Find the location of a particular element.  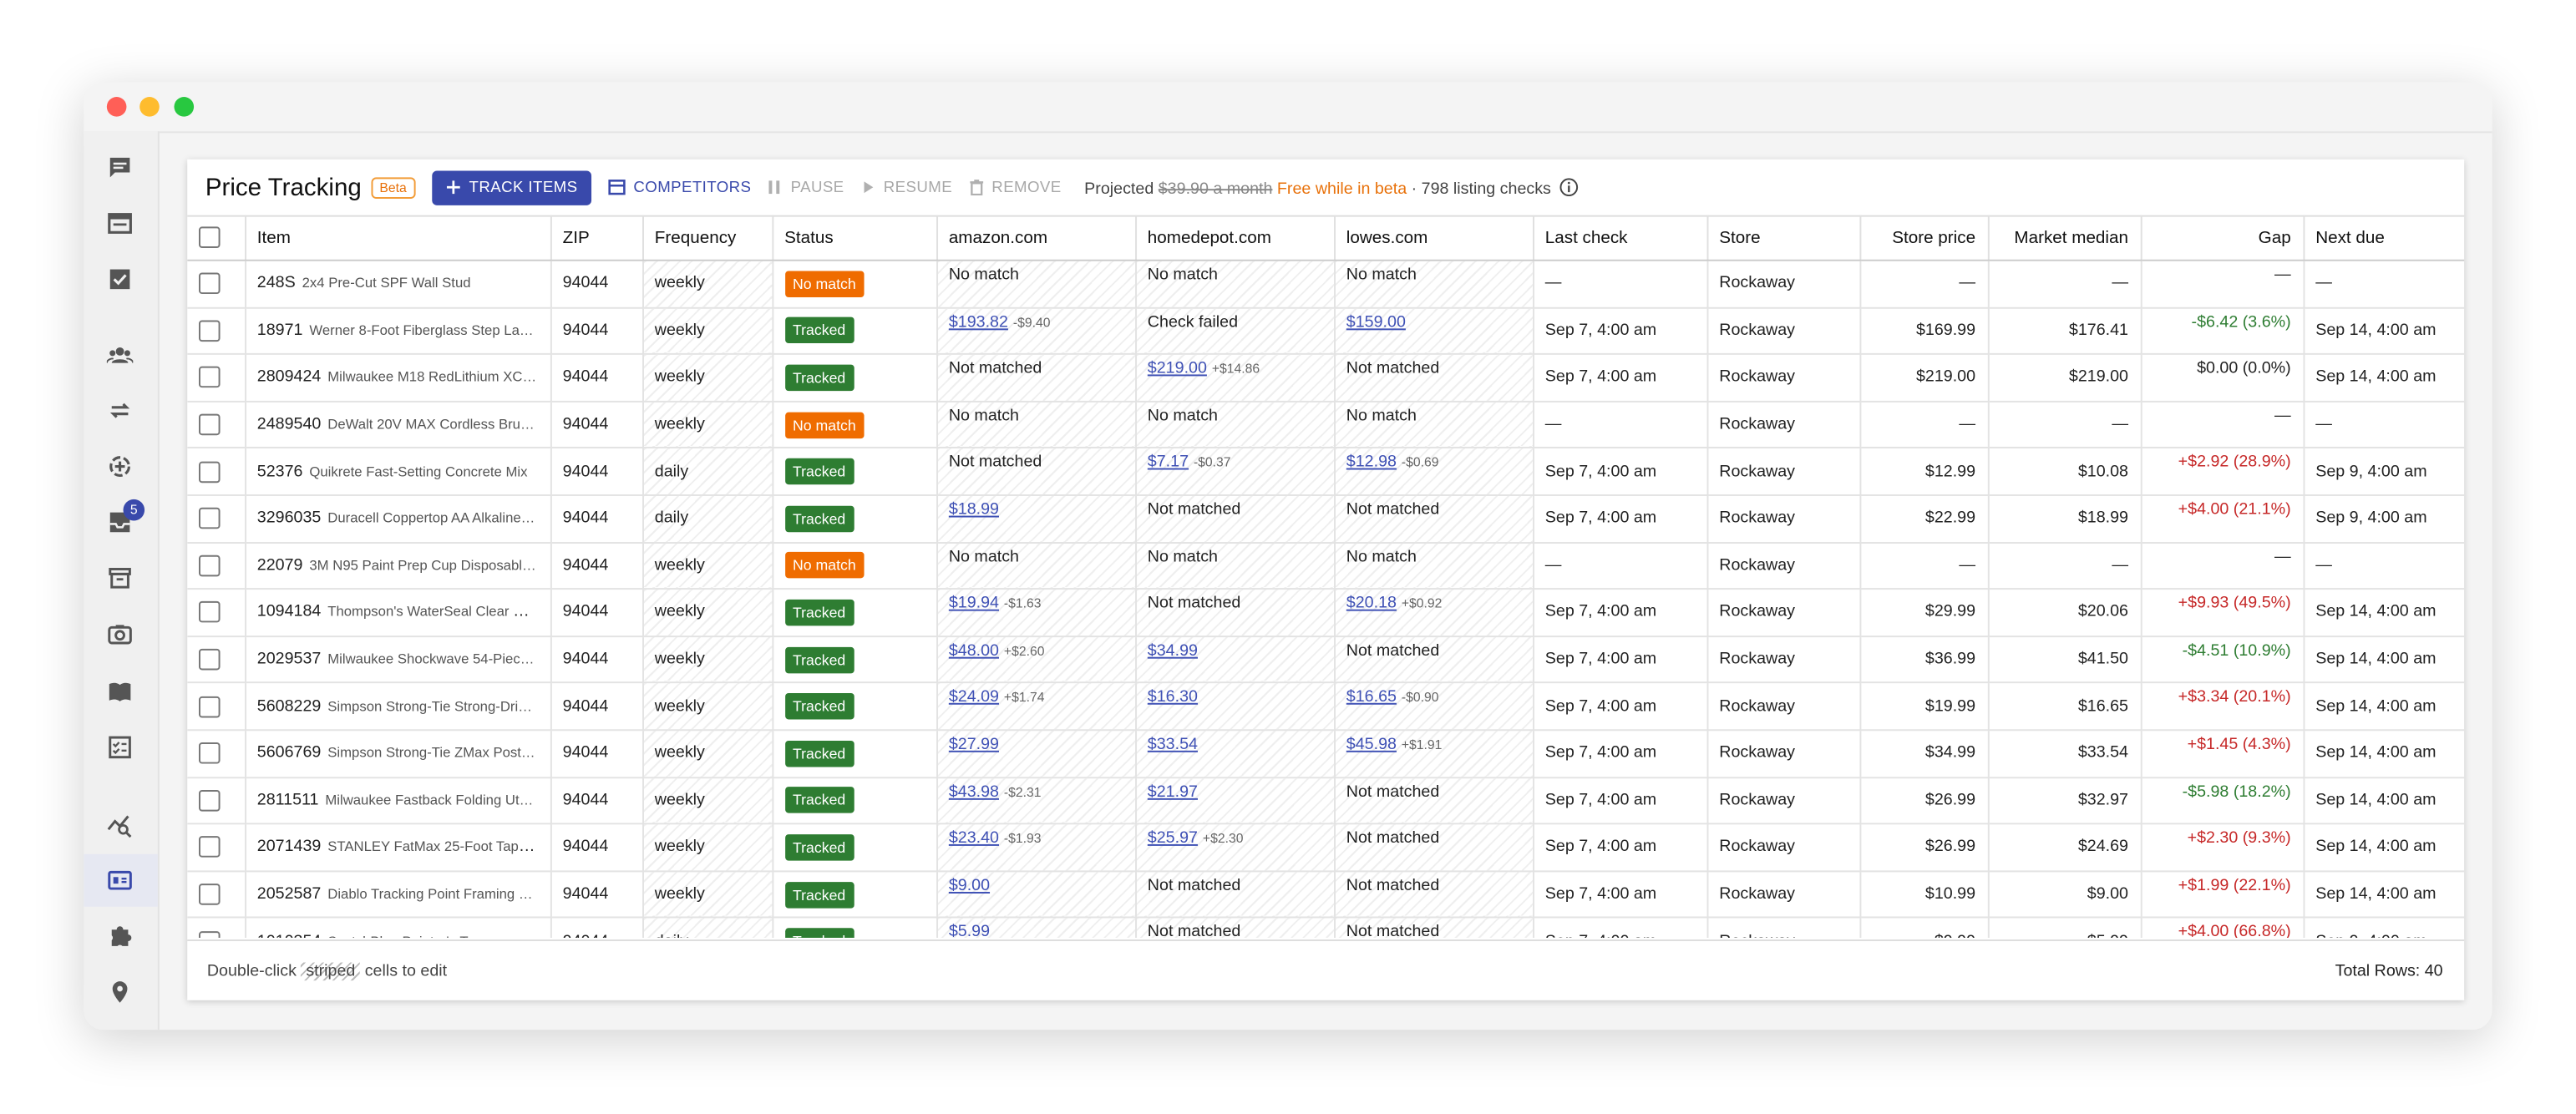

competitor-price-link: $21.97 is located at coordinates (1172, 792).